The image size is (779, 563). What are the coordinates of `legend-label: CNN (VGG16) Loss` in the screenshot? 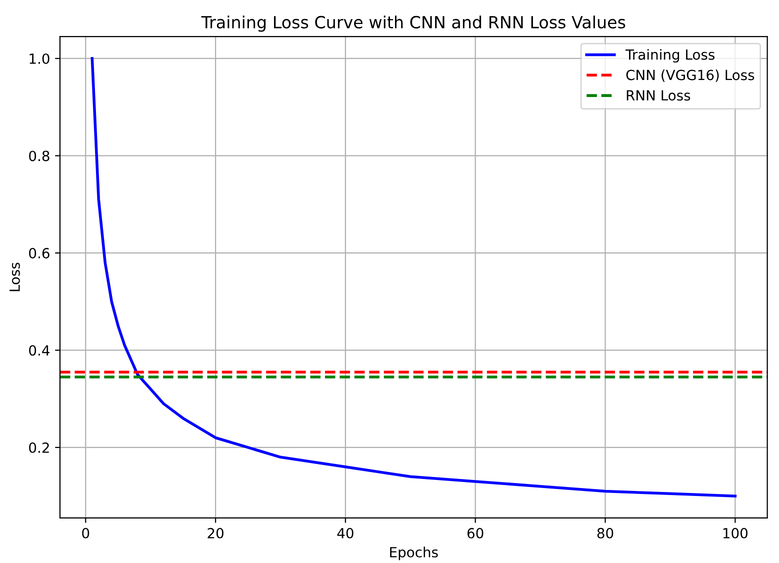 It's located at (690, 75).